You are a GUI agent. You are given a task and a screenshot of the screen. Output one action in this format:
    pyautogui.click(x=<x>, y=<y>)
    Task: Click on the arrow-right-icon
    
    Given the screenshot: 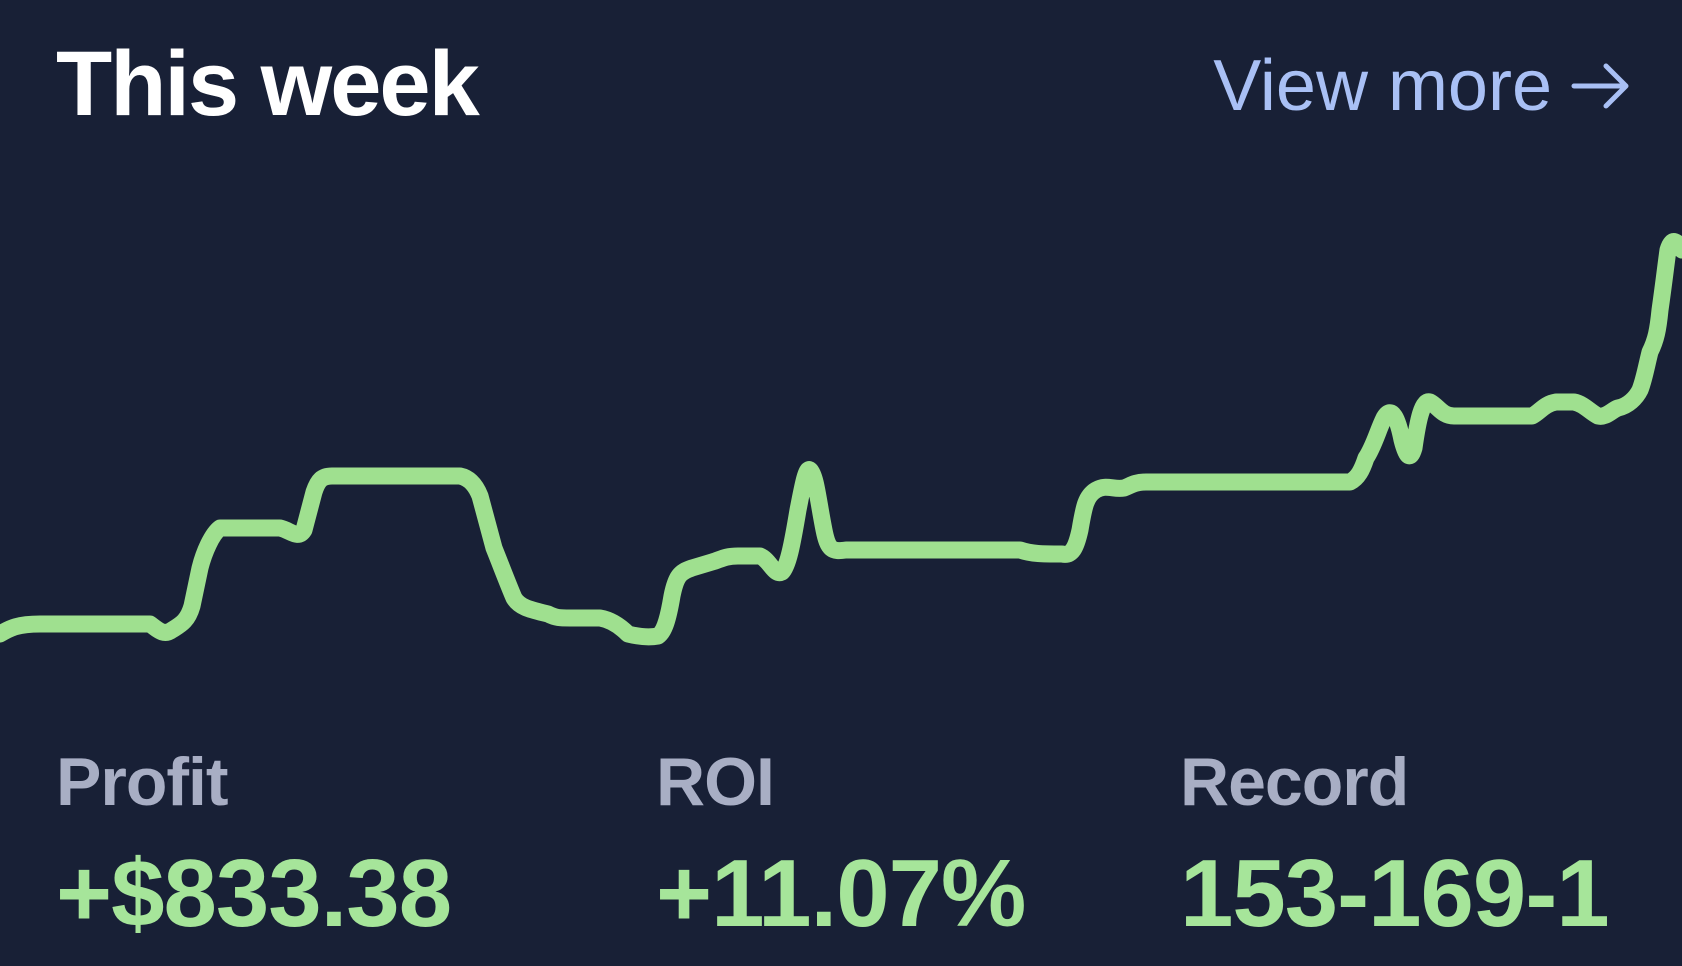 What is the action you would take?
    pyautogui.click(x=1601, y=86)
    